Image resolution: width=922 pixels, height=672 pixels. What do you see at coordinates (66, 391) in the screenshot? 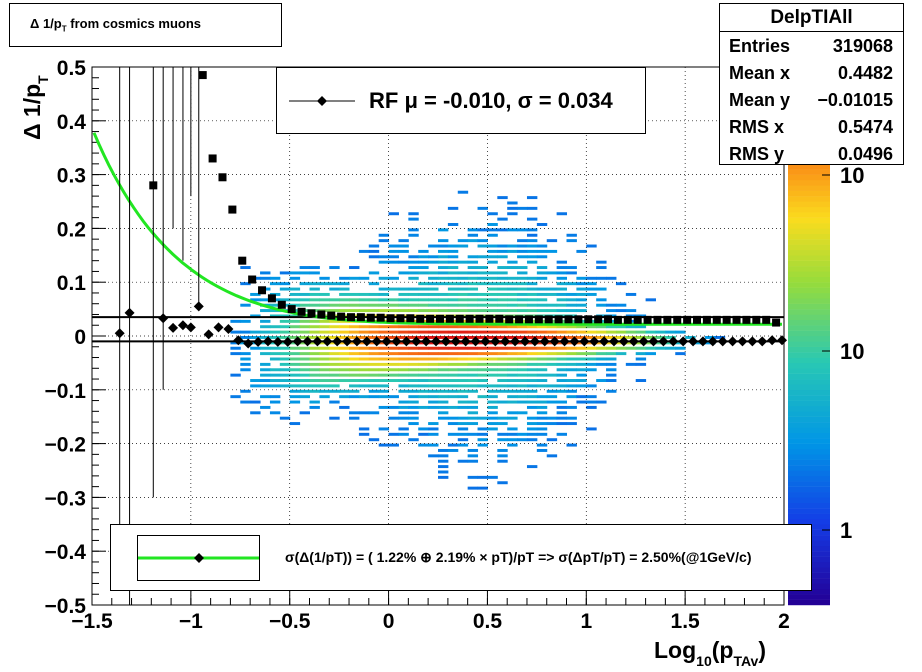
I see `y-tick-label: −0.1` at bounding box center [66, 391].